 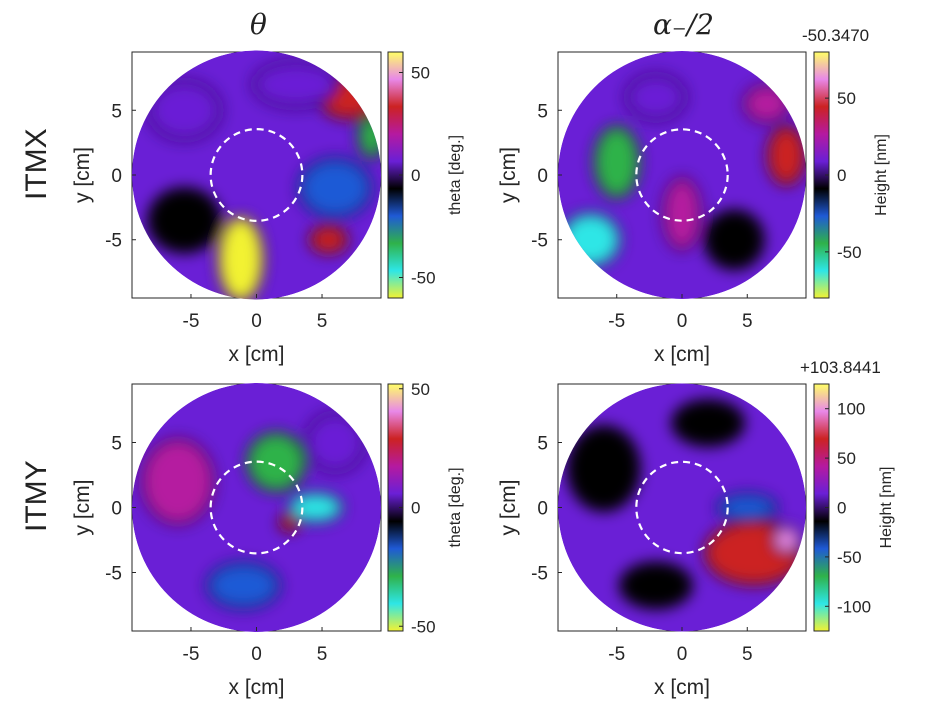 What do you see at coordinates (683, 24) in the screenshot?
I see `column-title-alpha: α₋/2` at bounding box center [683, 24].